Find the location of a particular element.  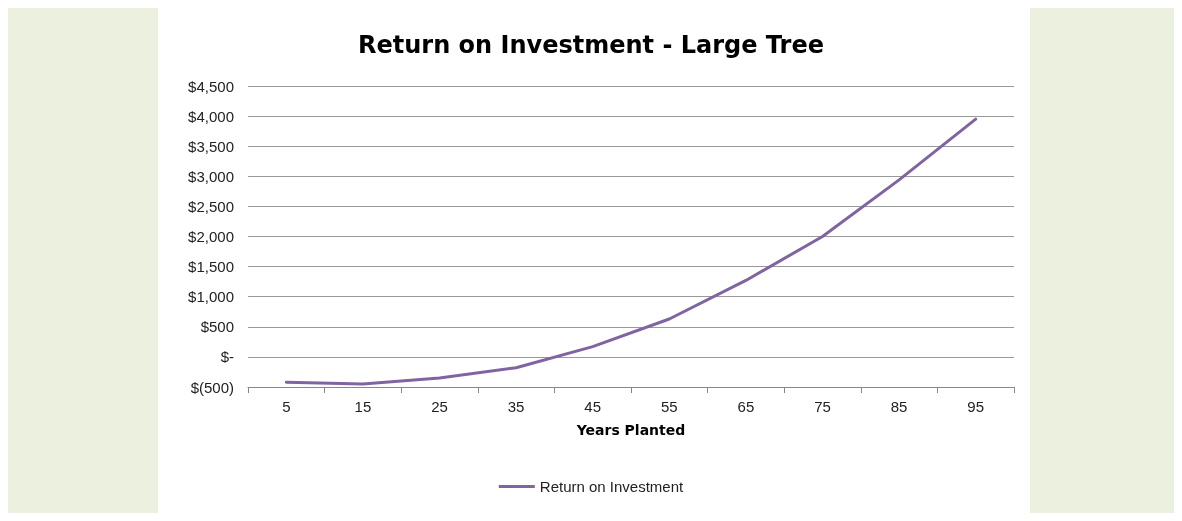

chart-title: Return on Investment - Large Tree is located at coordinates (591, 45).